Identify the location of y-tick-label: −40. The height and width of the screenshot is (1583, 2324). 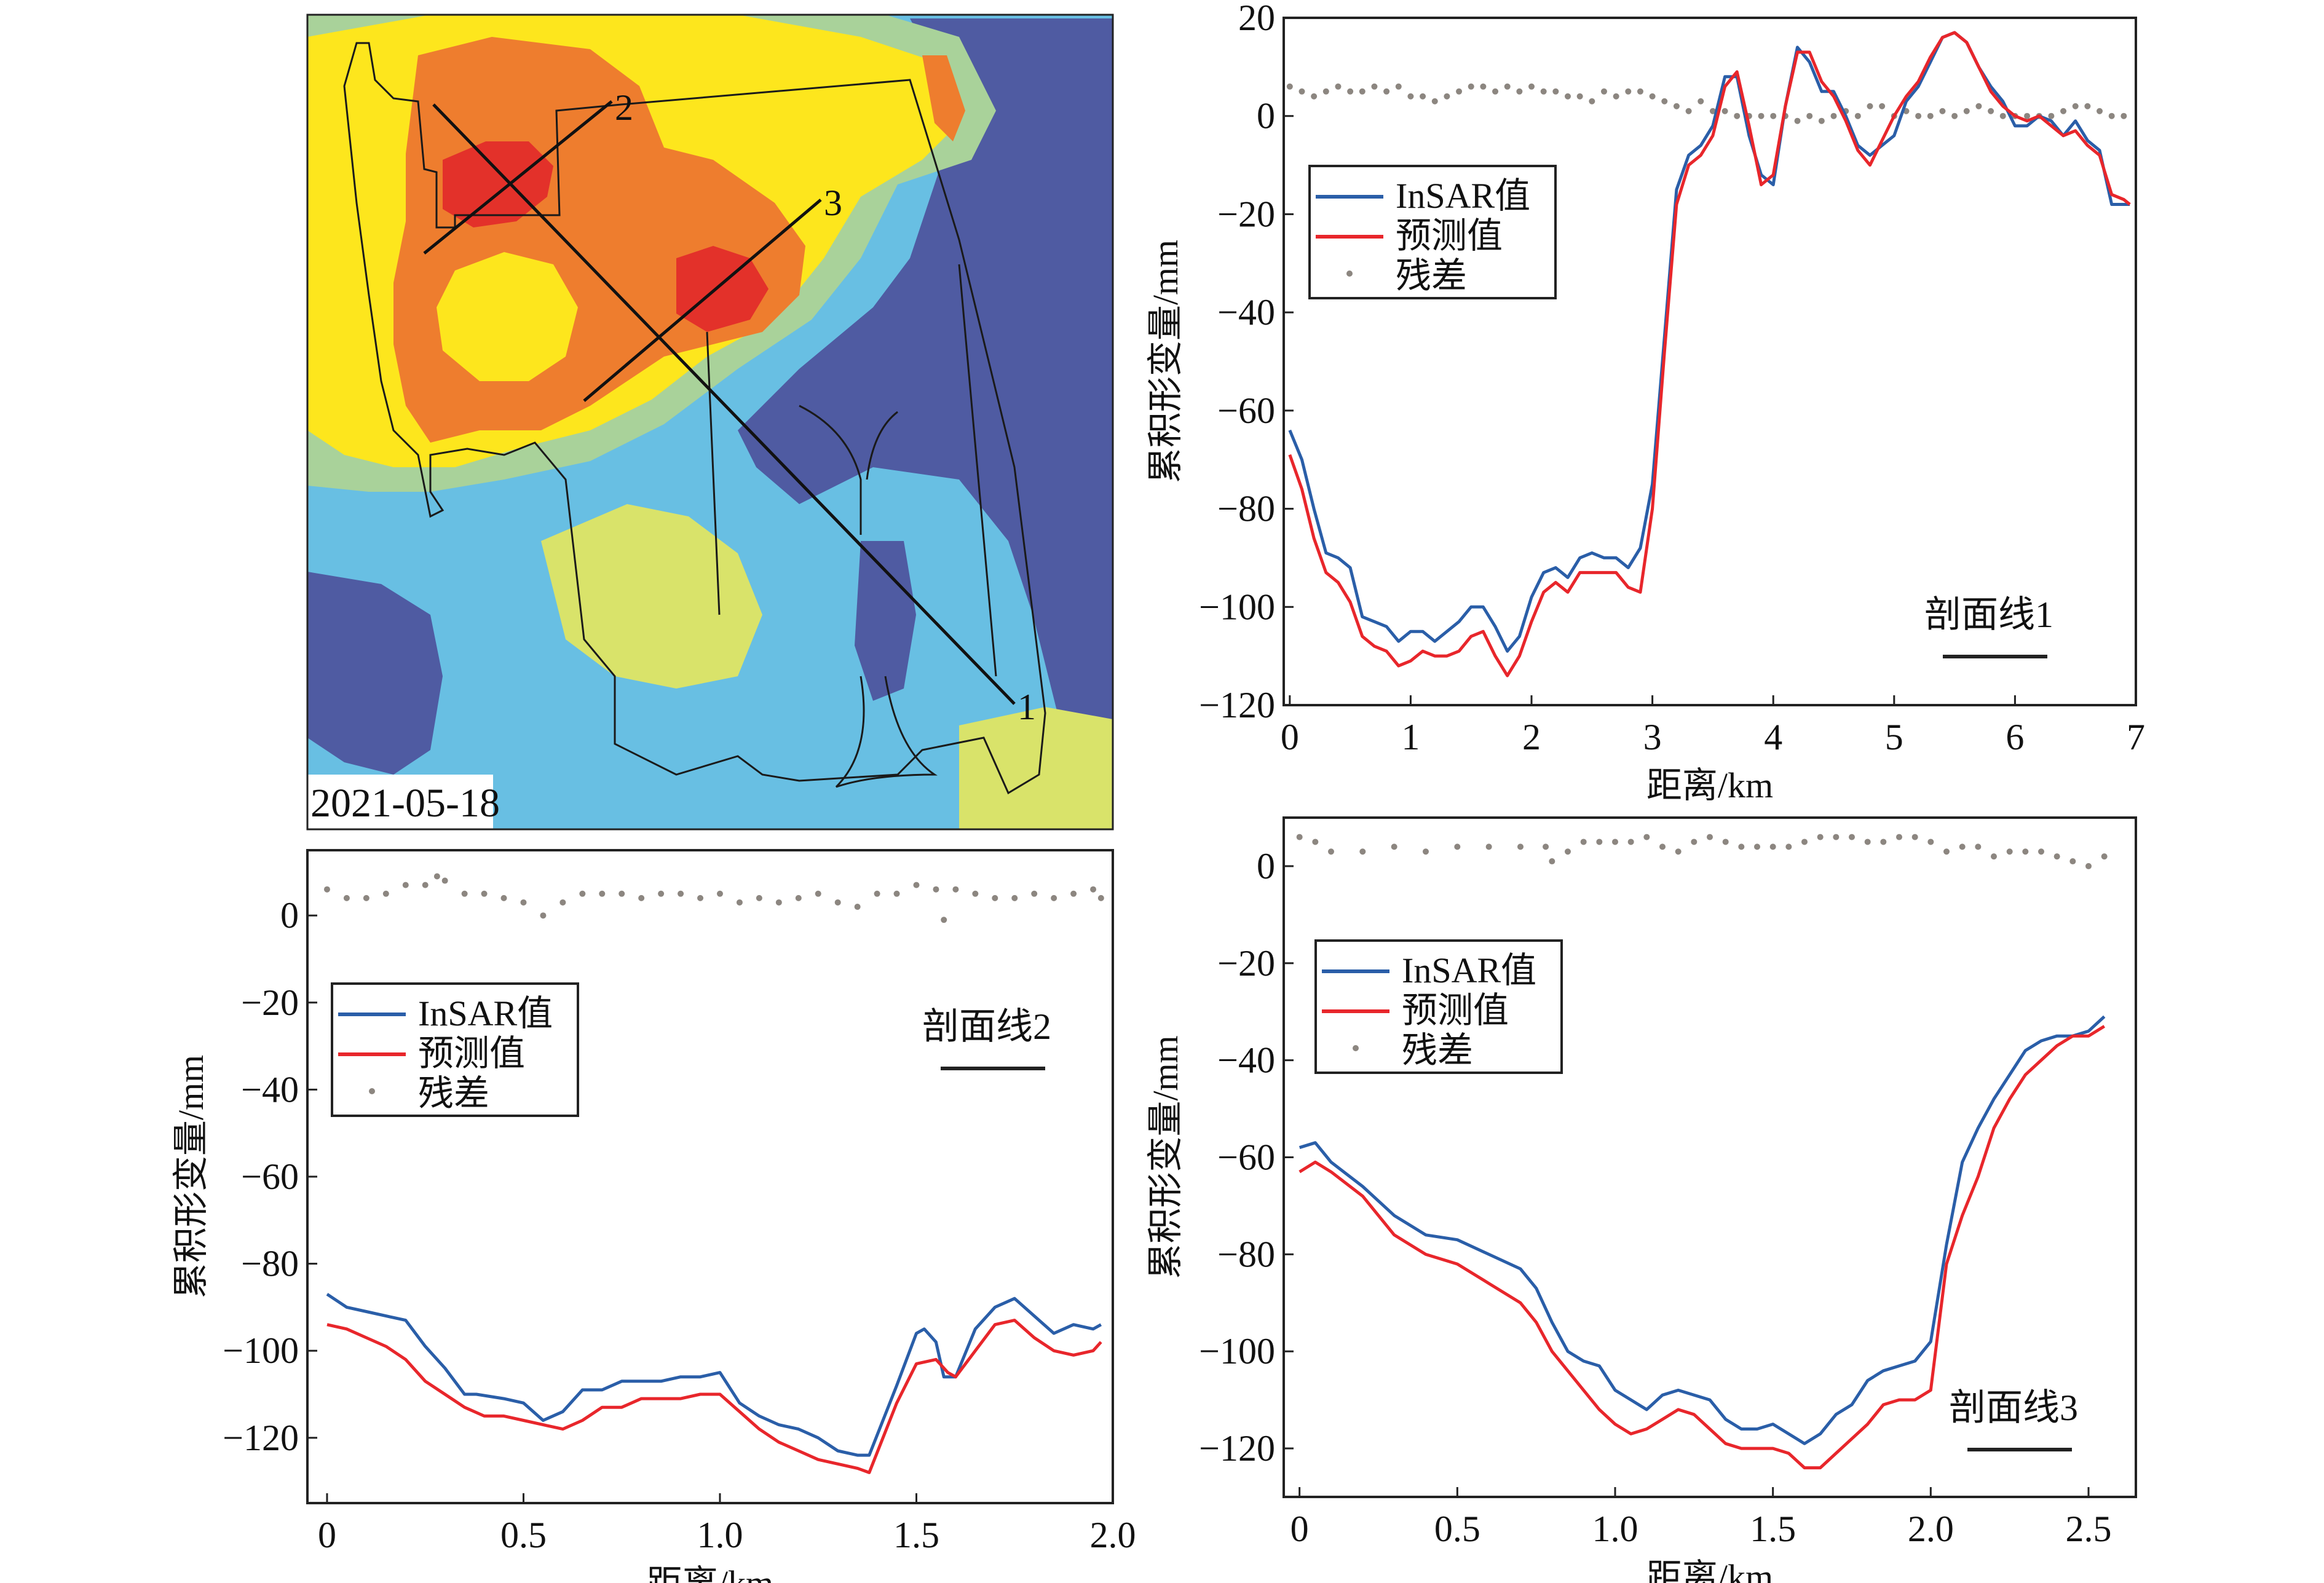
(270, 1089).